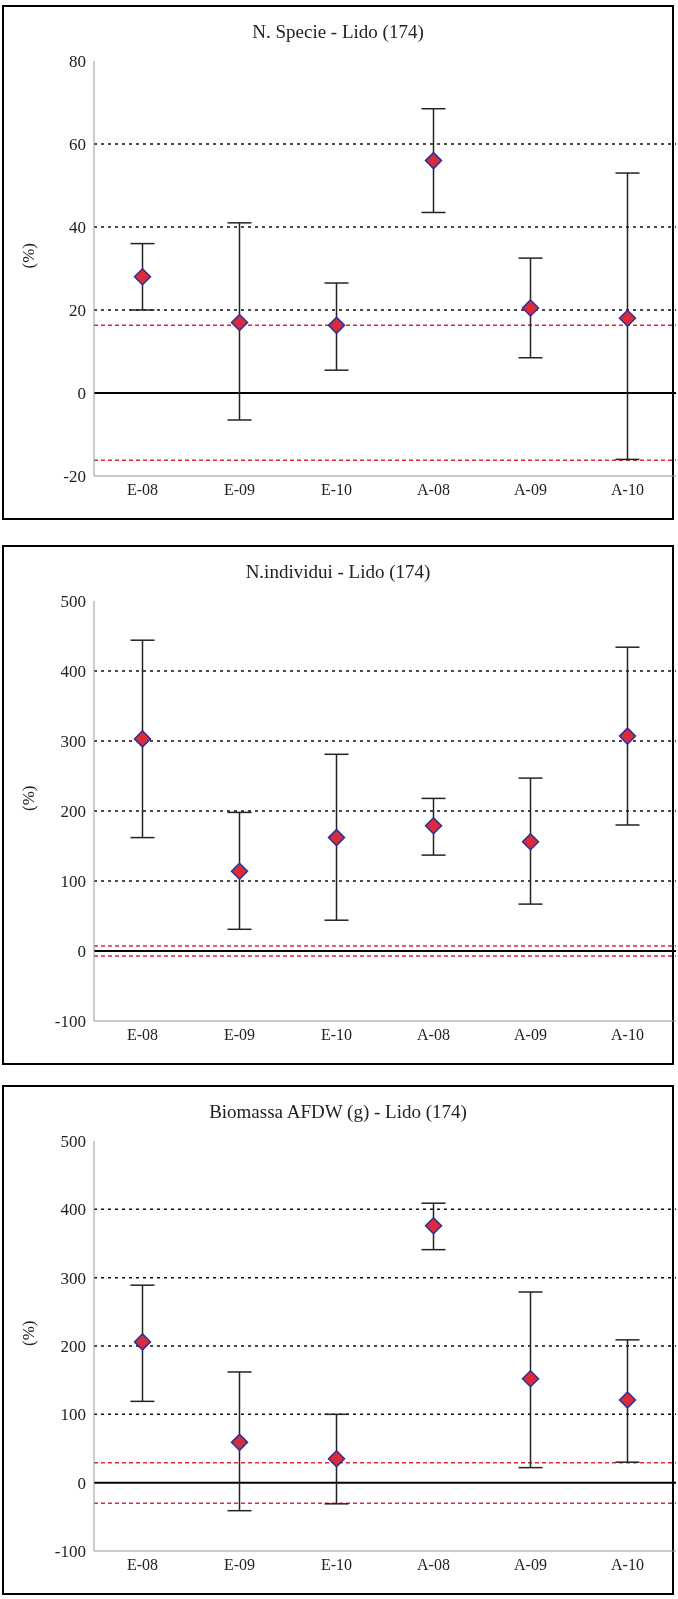 Image resolution: width=678 pixels, height=1599 pixels. What do you see at coordinates (338, 572) in the screenshot?
I see `chart-title: N.individui - Lido (174)` at bounding box center [338, 572].